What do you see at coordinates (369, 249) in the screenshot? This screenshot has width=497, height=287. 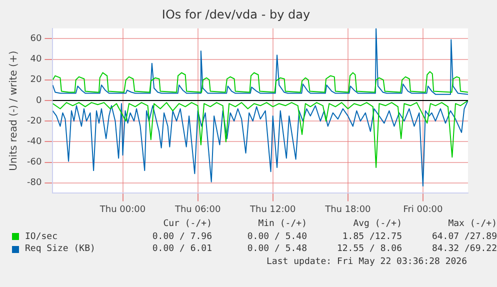 I see `text: 12.55 / 8.06` at bounding box center [369, 249].